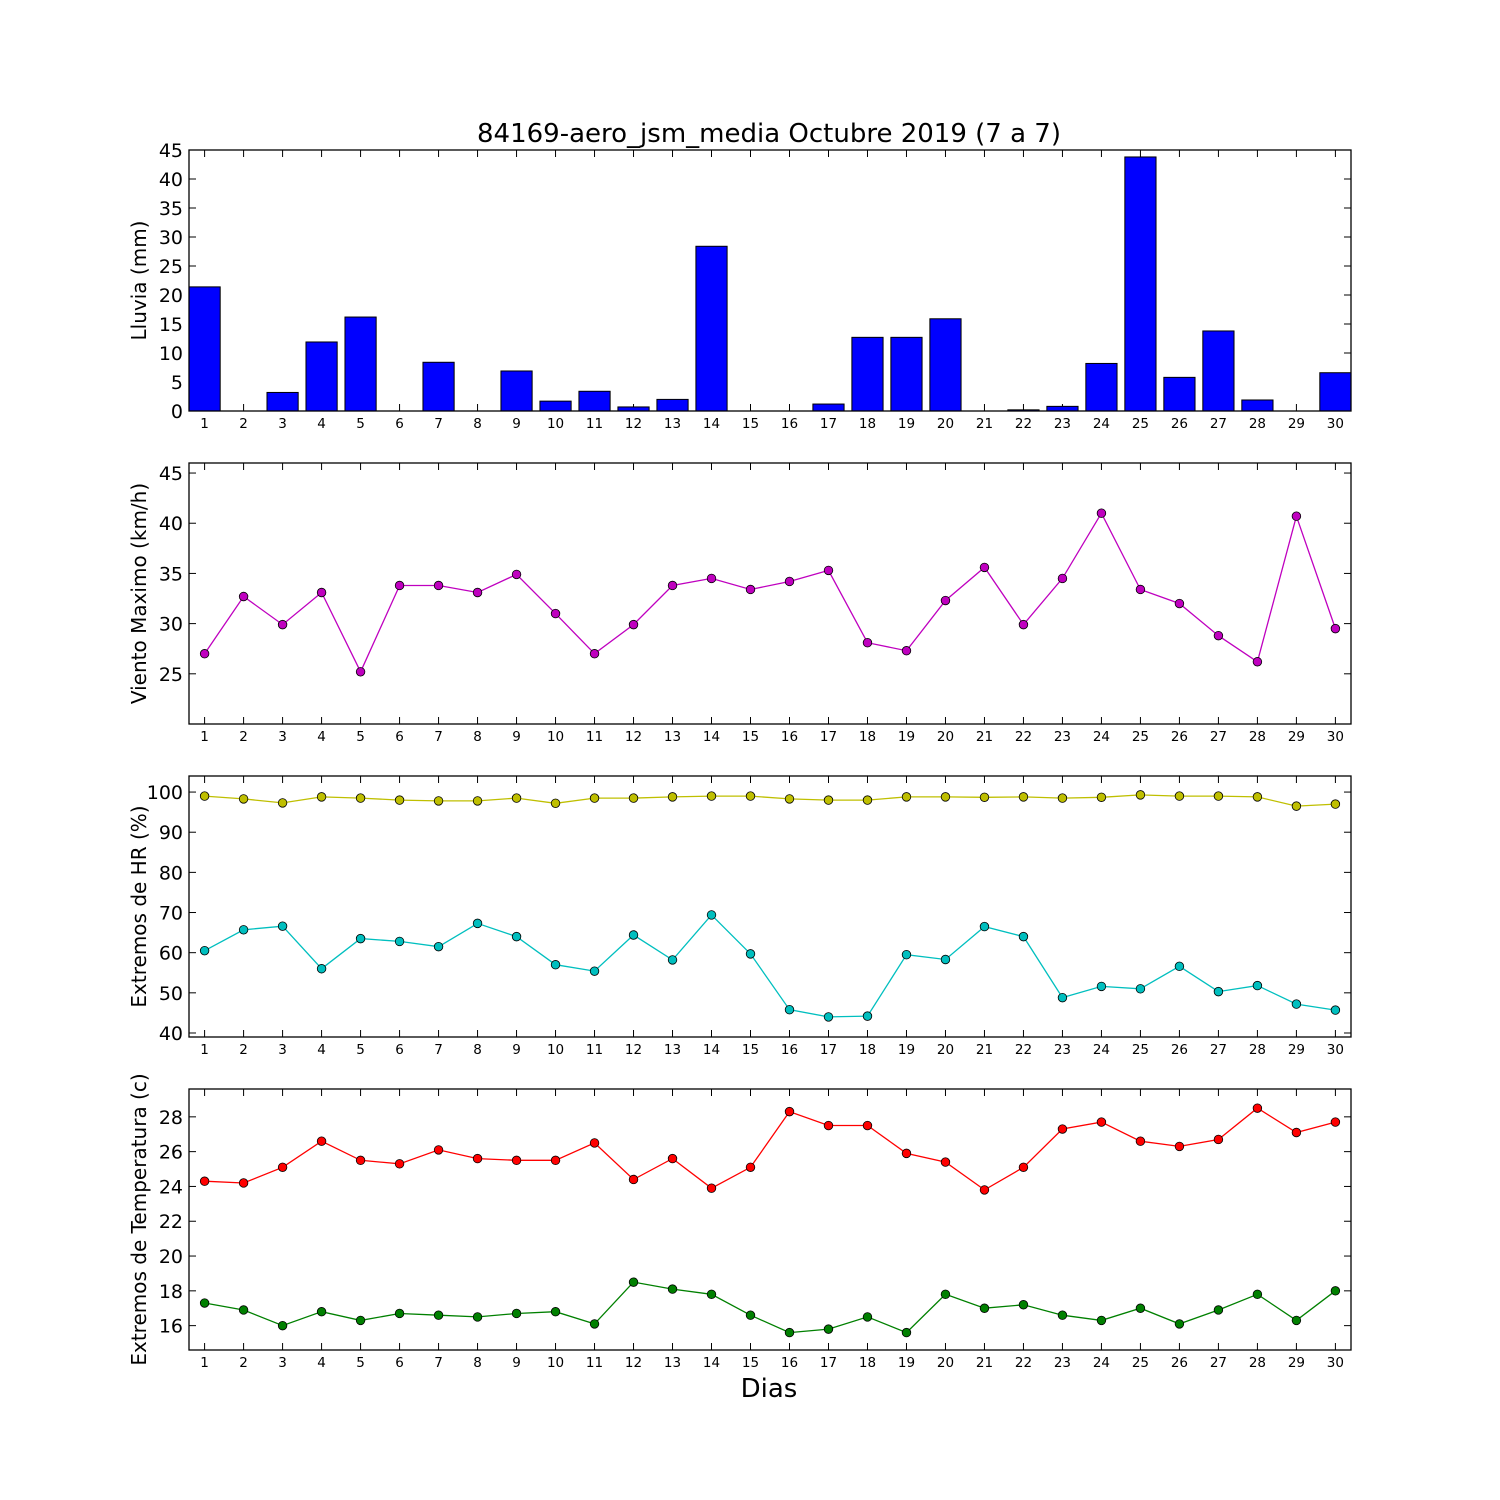 The image size is (1500, 1500). What do you see at coordinates (477, 424) in the screenshot?
I see `x-tick-label: 8` at bounding box center [477, 424].